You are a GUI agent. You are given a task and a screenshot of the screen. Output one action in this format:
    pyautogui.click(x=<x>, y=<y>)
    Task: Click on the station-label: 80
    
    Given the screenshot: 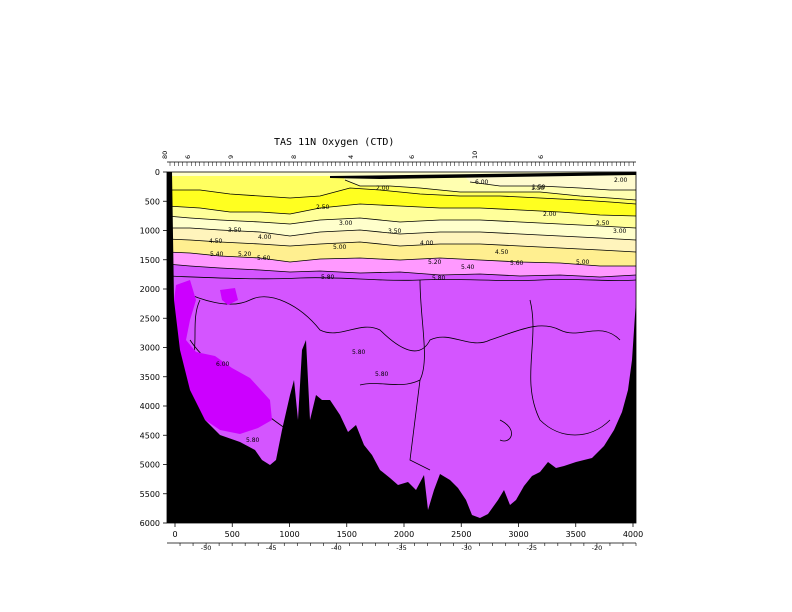 What is the action you would take?
    pyautogui.click(x=165, y=155)
    